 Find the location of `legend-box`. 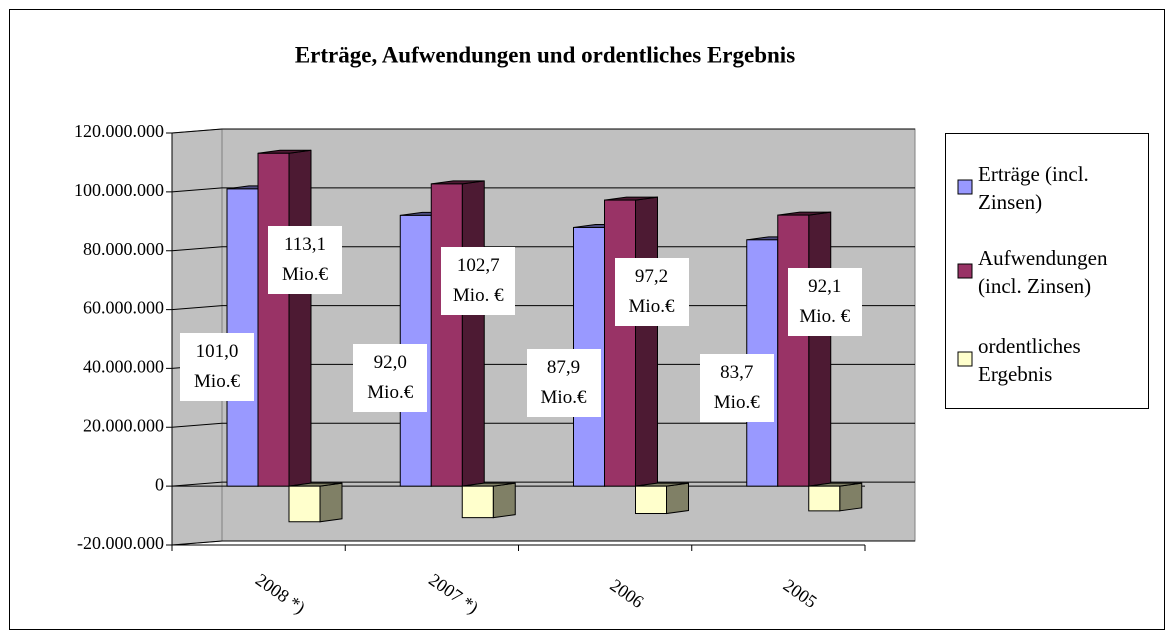

legend-box is located at coordinates (1047, 271).